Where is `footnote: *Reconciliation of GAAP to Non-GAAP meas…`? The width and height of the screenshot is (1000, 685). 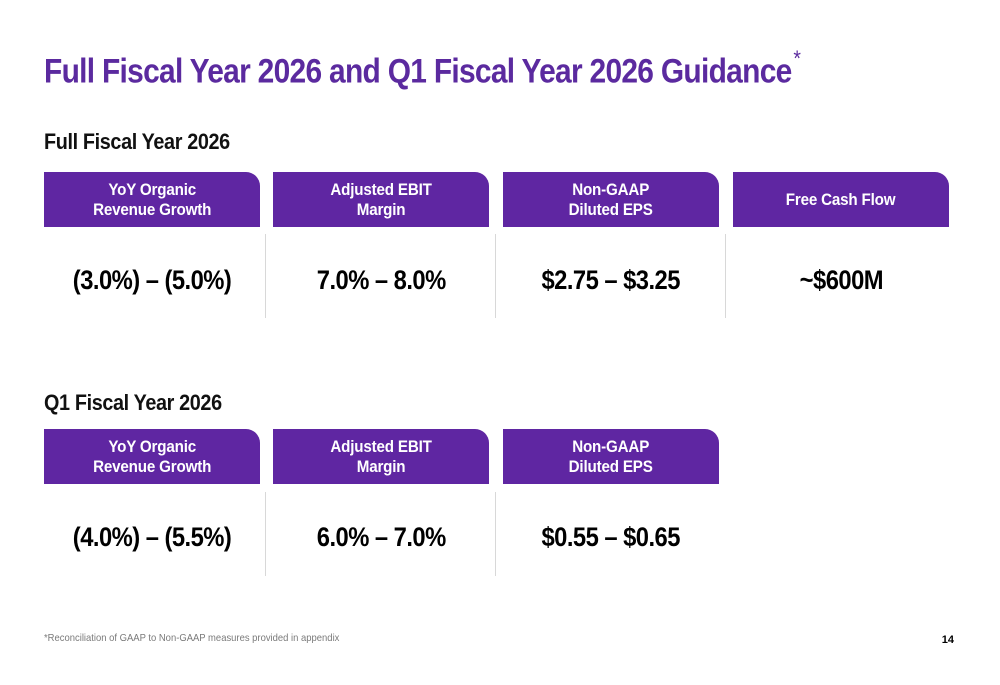
footnote: *Reconciliation of GAAP to Non-GAAP meas… is located at coordinates (192, 638).